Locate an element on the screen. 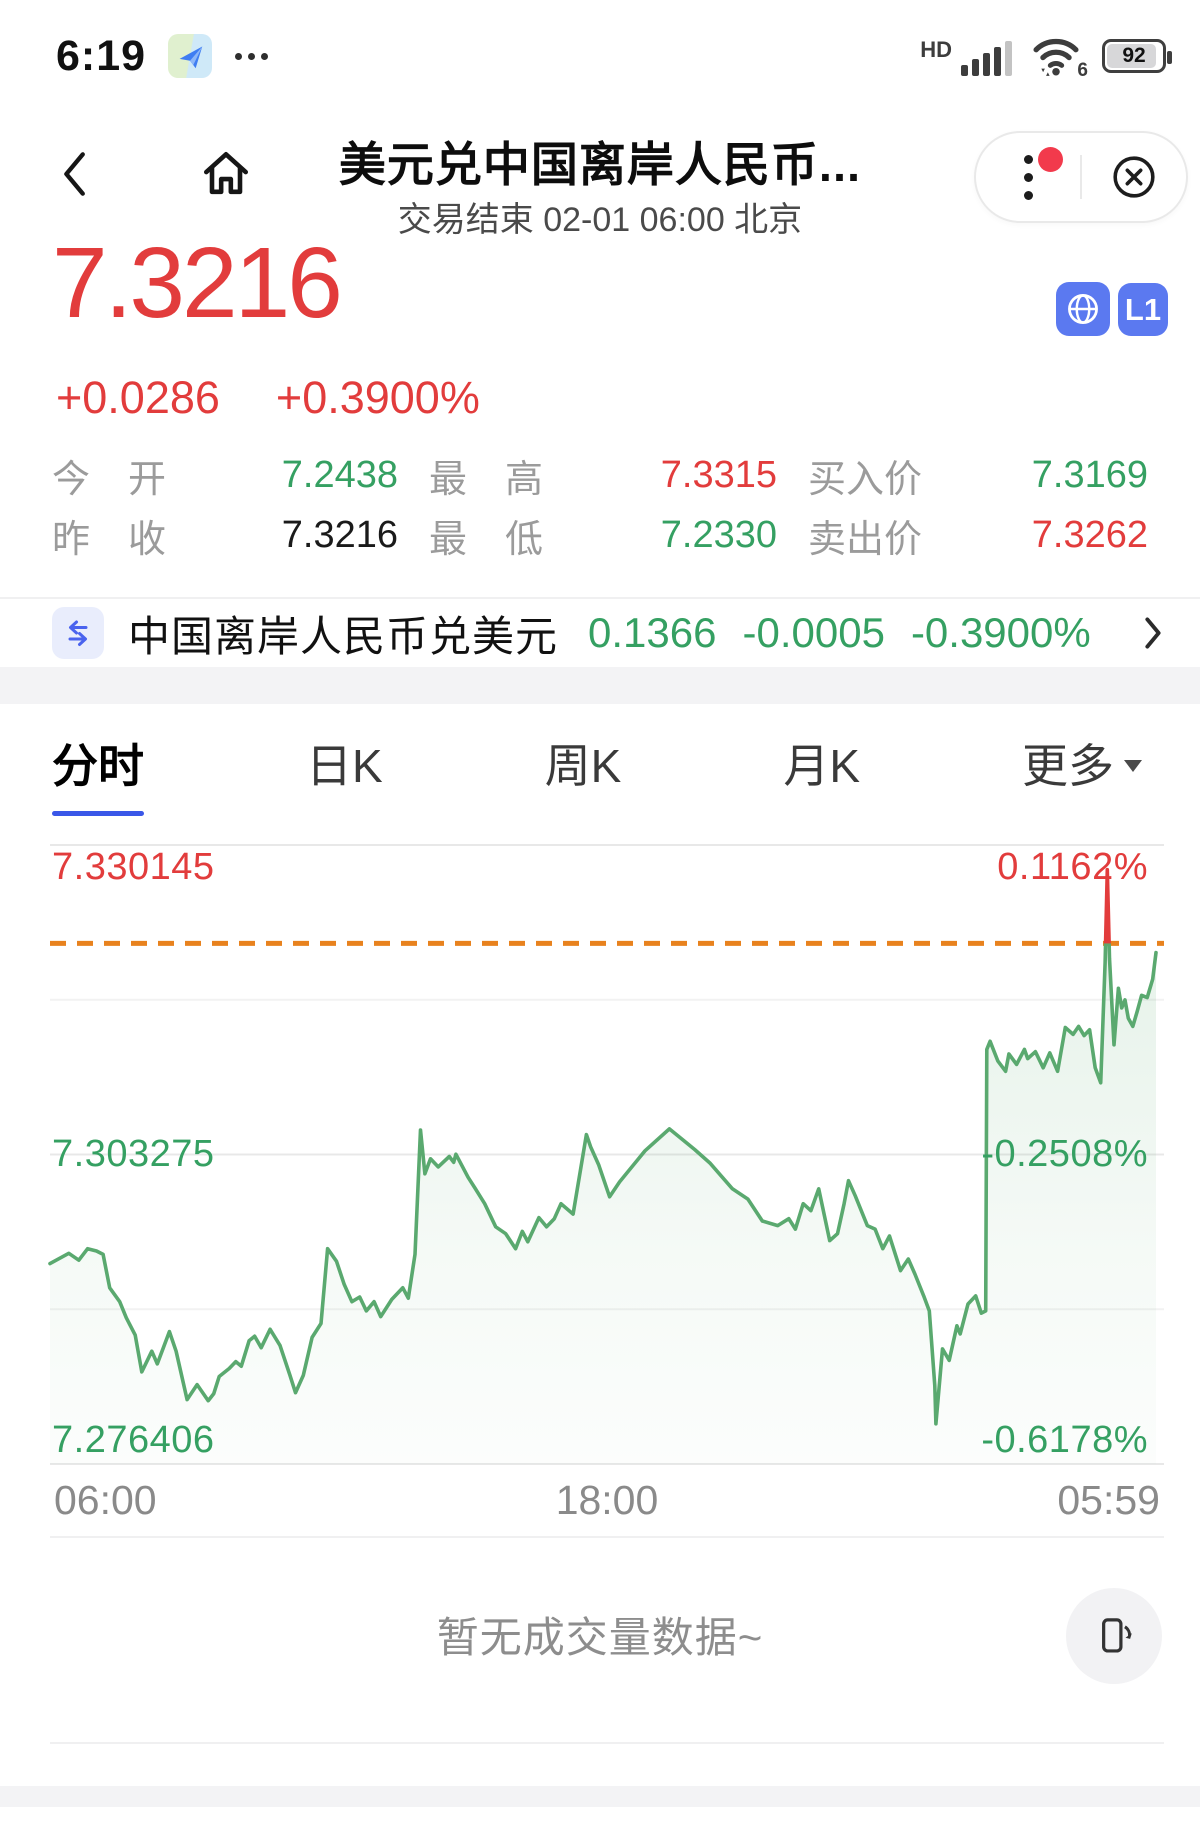  related-pair-row: 中国离岸人民币兑美元 0.1366 -0.0005 -0.3900% is located at coordinates (608, 633).